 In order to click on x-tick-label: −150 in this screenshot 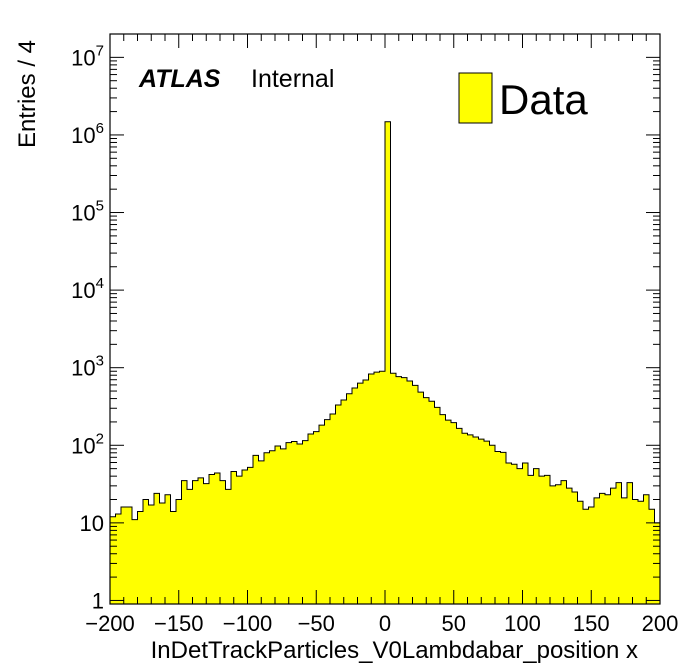, I will do `click(179, 623)`.